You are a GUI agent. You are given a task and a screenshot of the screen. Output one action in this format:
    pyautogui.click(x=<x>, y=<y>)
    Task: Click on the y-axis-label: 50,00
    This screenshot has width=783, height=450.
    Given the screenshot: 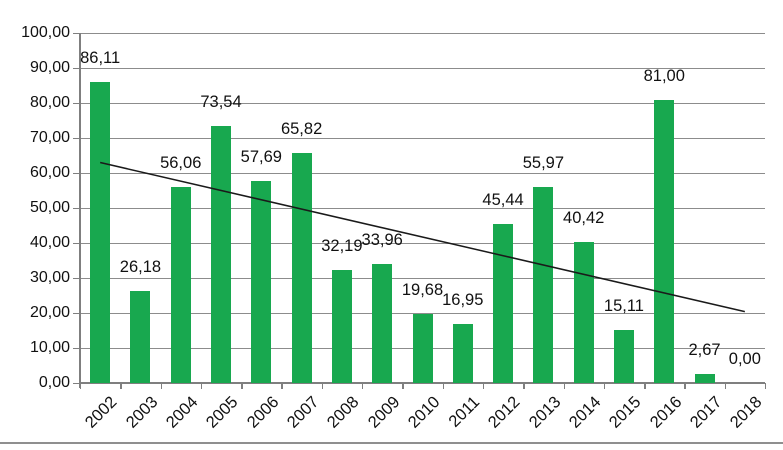 What is the action you would take?
    pyautogui.click(x=49, y=207)
    